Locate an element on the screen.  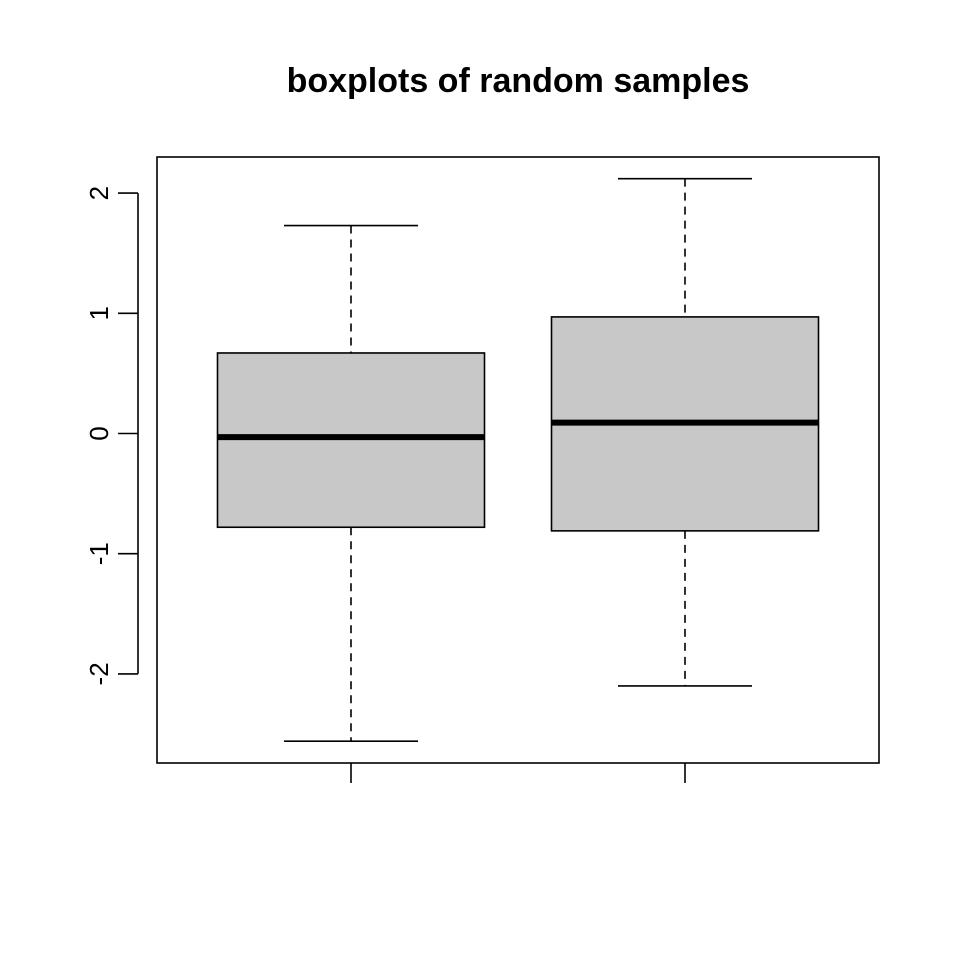
y-axis: -2 -1 0 1 2 is located at coordinates (111, 435).